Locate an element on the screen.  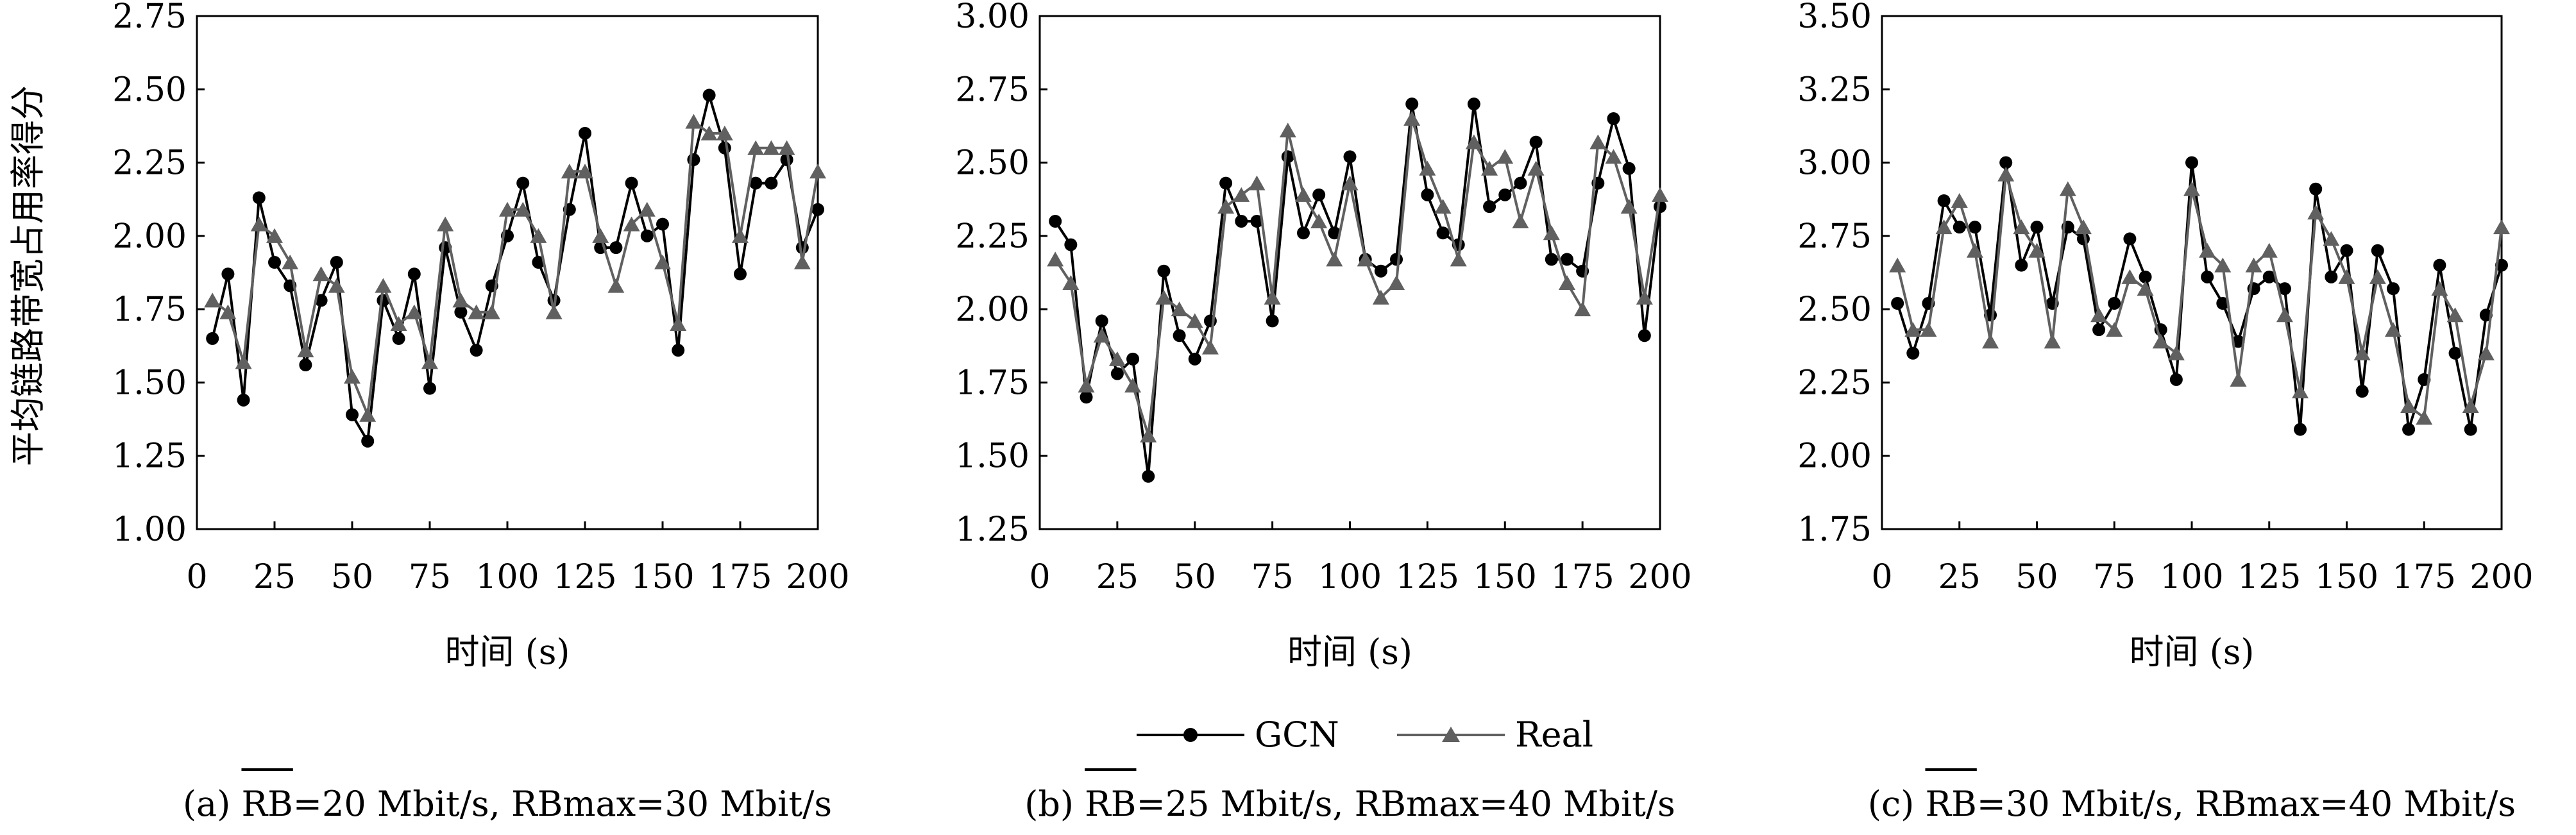
legend-real-label: Real is located at coordinates (1554, 734).